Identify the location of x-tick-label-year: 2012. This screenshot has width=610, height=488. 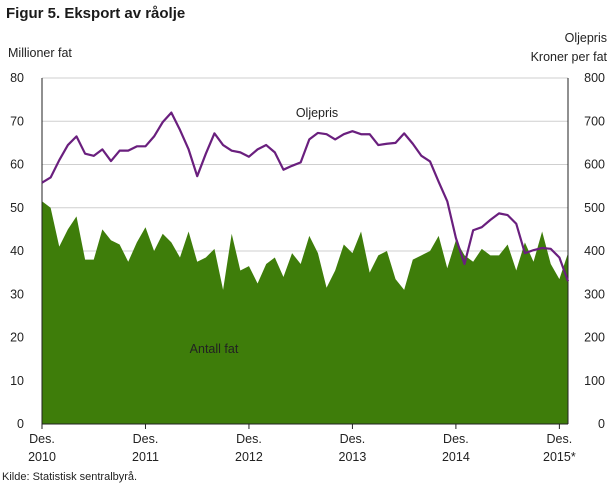
(249, 457).